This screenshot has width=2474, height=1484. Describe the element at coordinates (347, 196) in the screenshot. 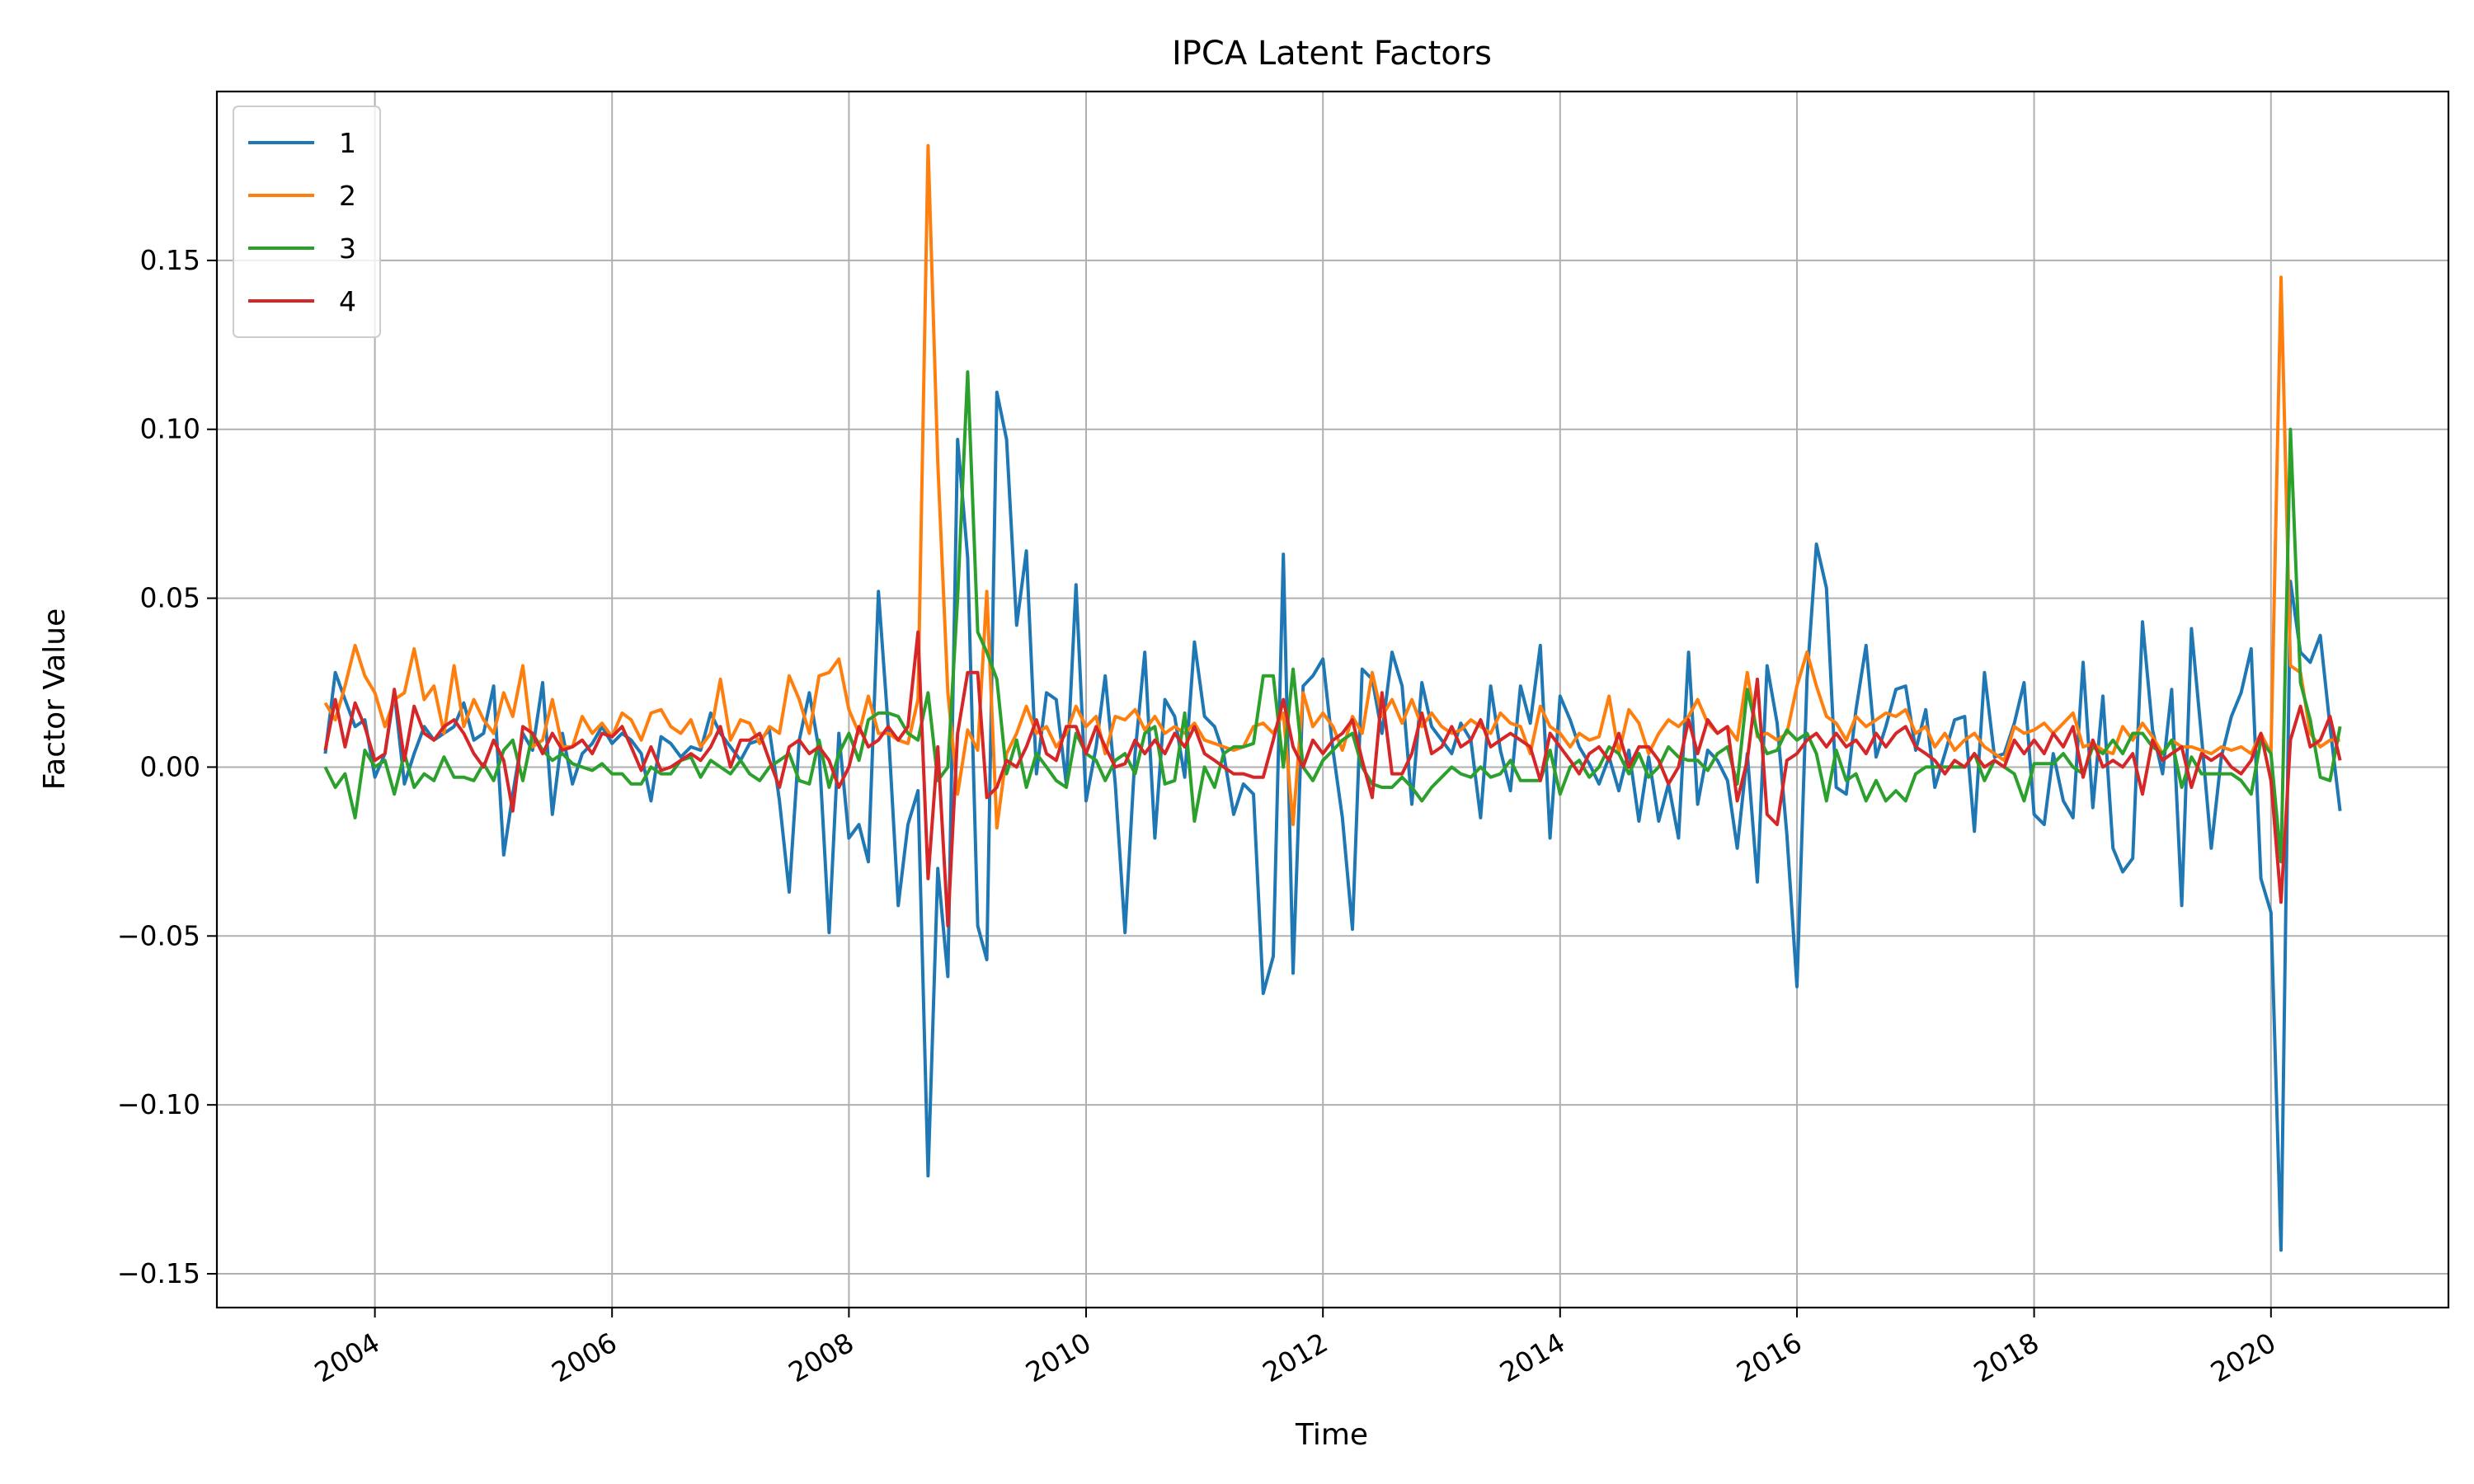

I see `legend-label-2: 2` at that location.